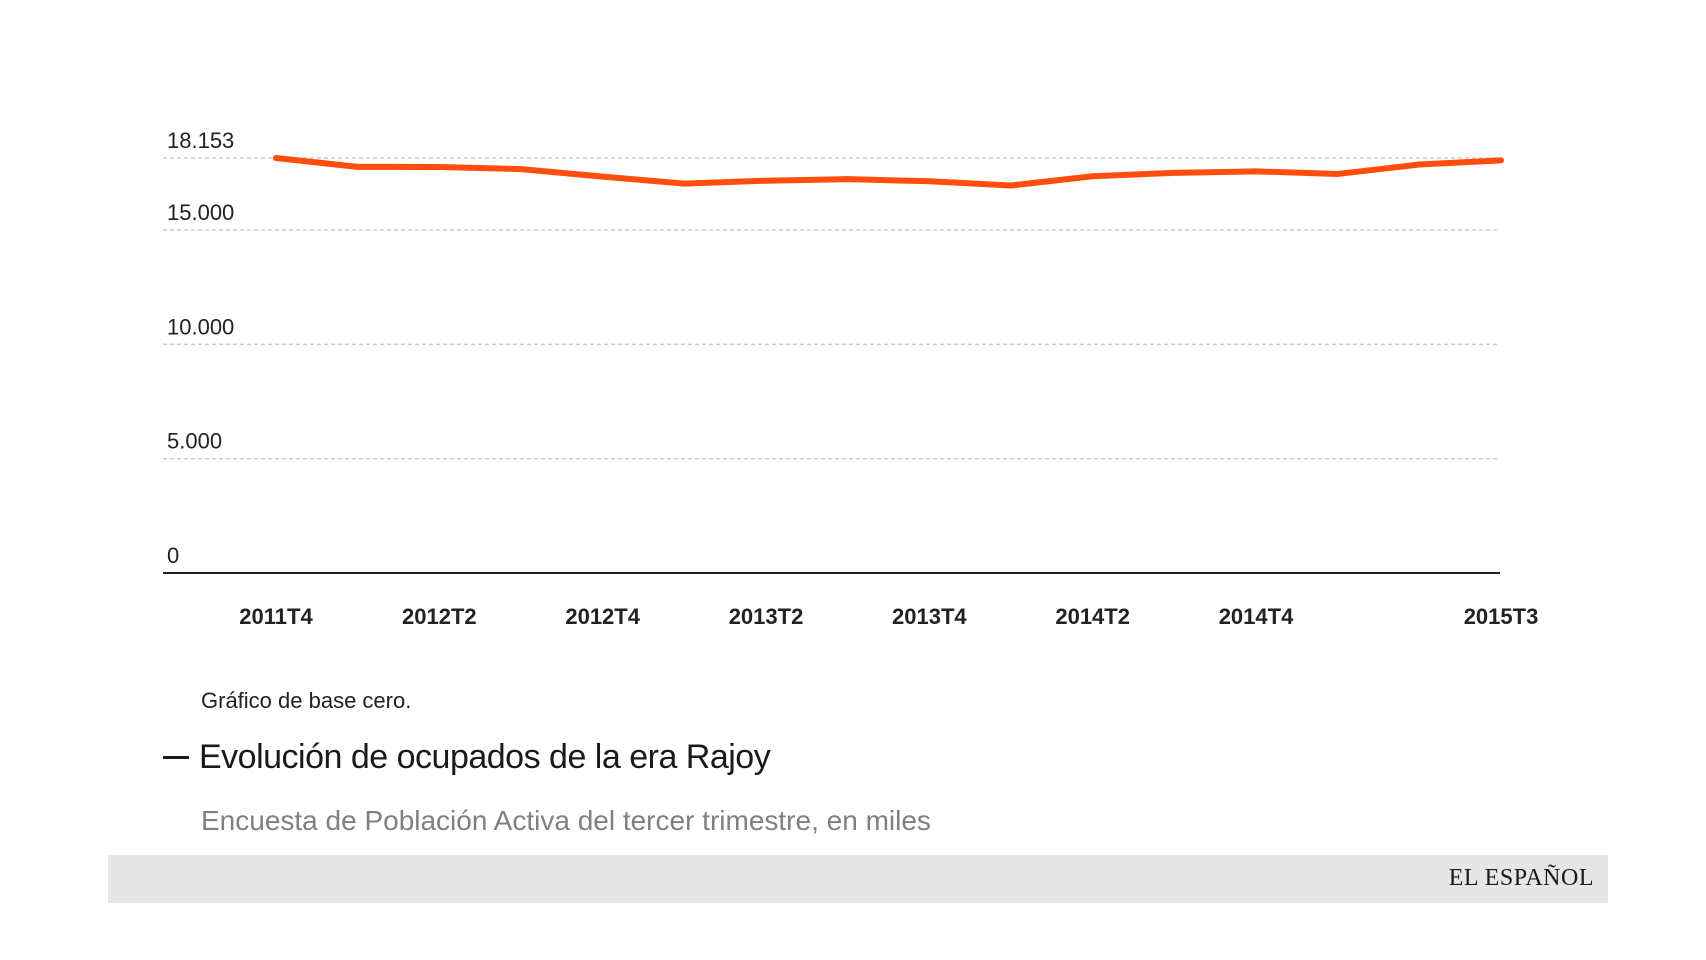  I want to click on chart-title: Evolución de ocupados de la era Rajoy, so click(485, 757).